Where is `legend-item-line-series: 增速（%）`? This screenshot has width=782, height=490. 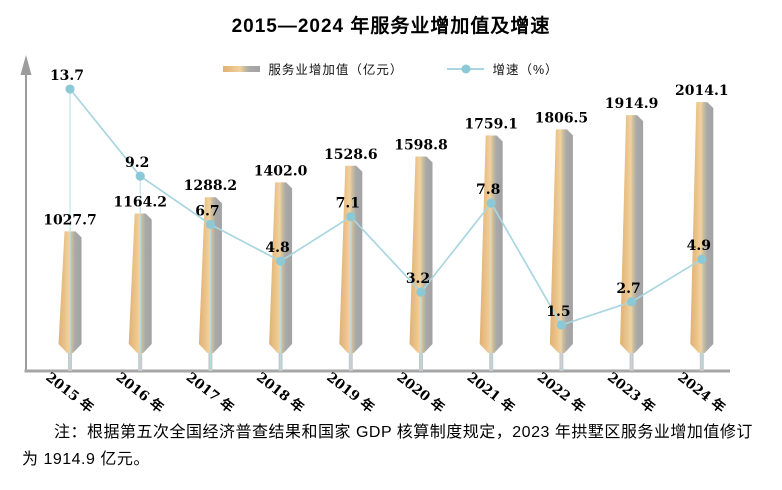
legend-item-line-series: 增速（%） is located at coordinates (502, 68).